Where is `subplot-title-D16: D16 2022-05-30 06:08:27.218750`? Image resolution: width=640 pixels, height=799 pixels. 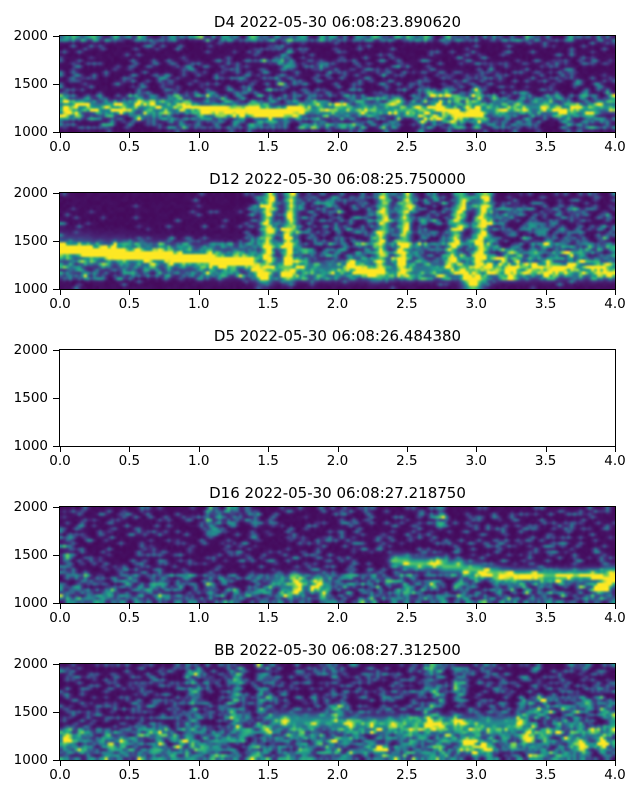
subplot-title-D16: D16 2022-05-30 06:08:27.218750 is located at coordinates (337, 493).